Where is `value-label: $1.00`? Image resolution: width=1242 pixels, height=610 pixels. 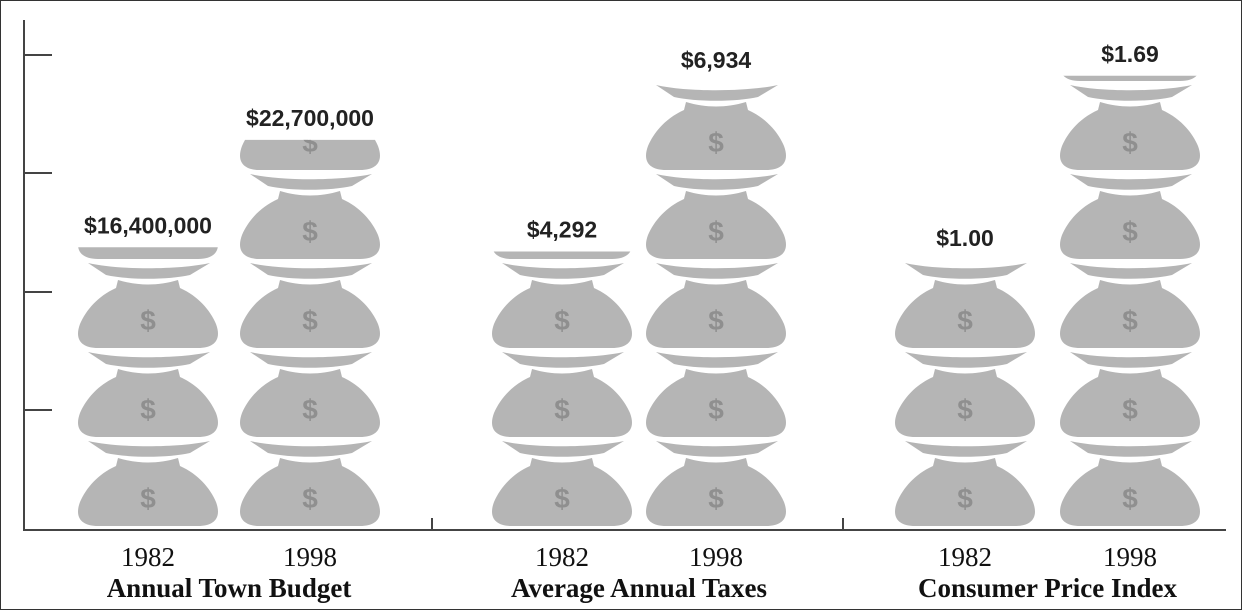
value-label: $1.00 is located at coordinates (965, 238).